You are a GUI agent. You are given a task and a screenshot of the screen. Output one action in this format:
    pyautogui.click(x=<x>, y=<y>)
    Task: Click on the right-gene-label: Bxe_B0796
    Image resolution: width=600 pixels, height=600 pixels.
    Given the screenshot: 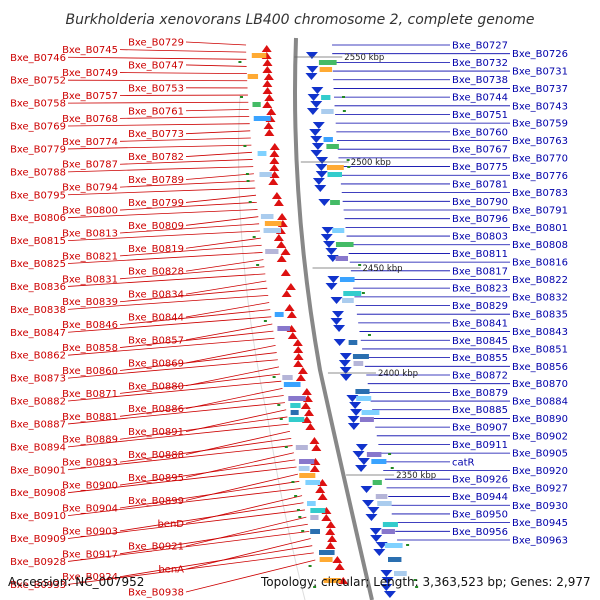 What is the action you would take?
    pyautogui.click(x=480, y=219)
    